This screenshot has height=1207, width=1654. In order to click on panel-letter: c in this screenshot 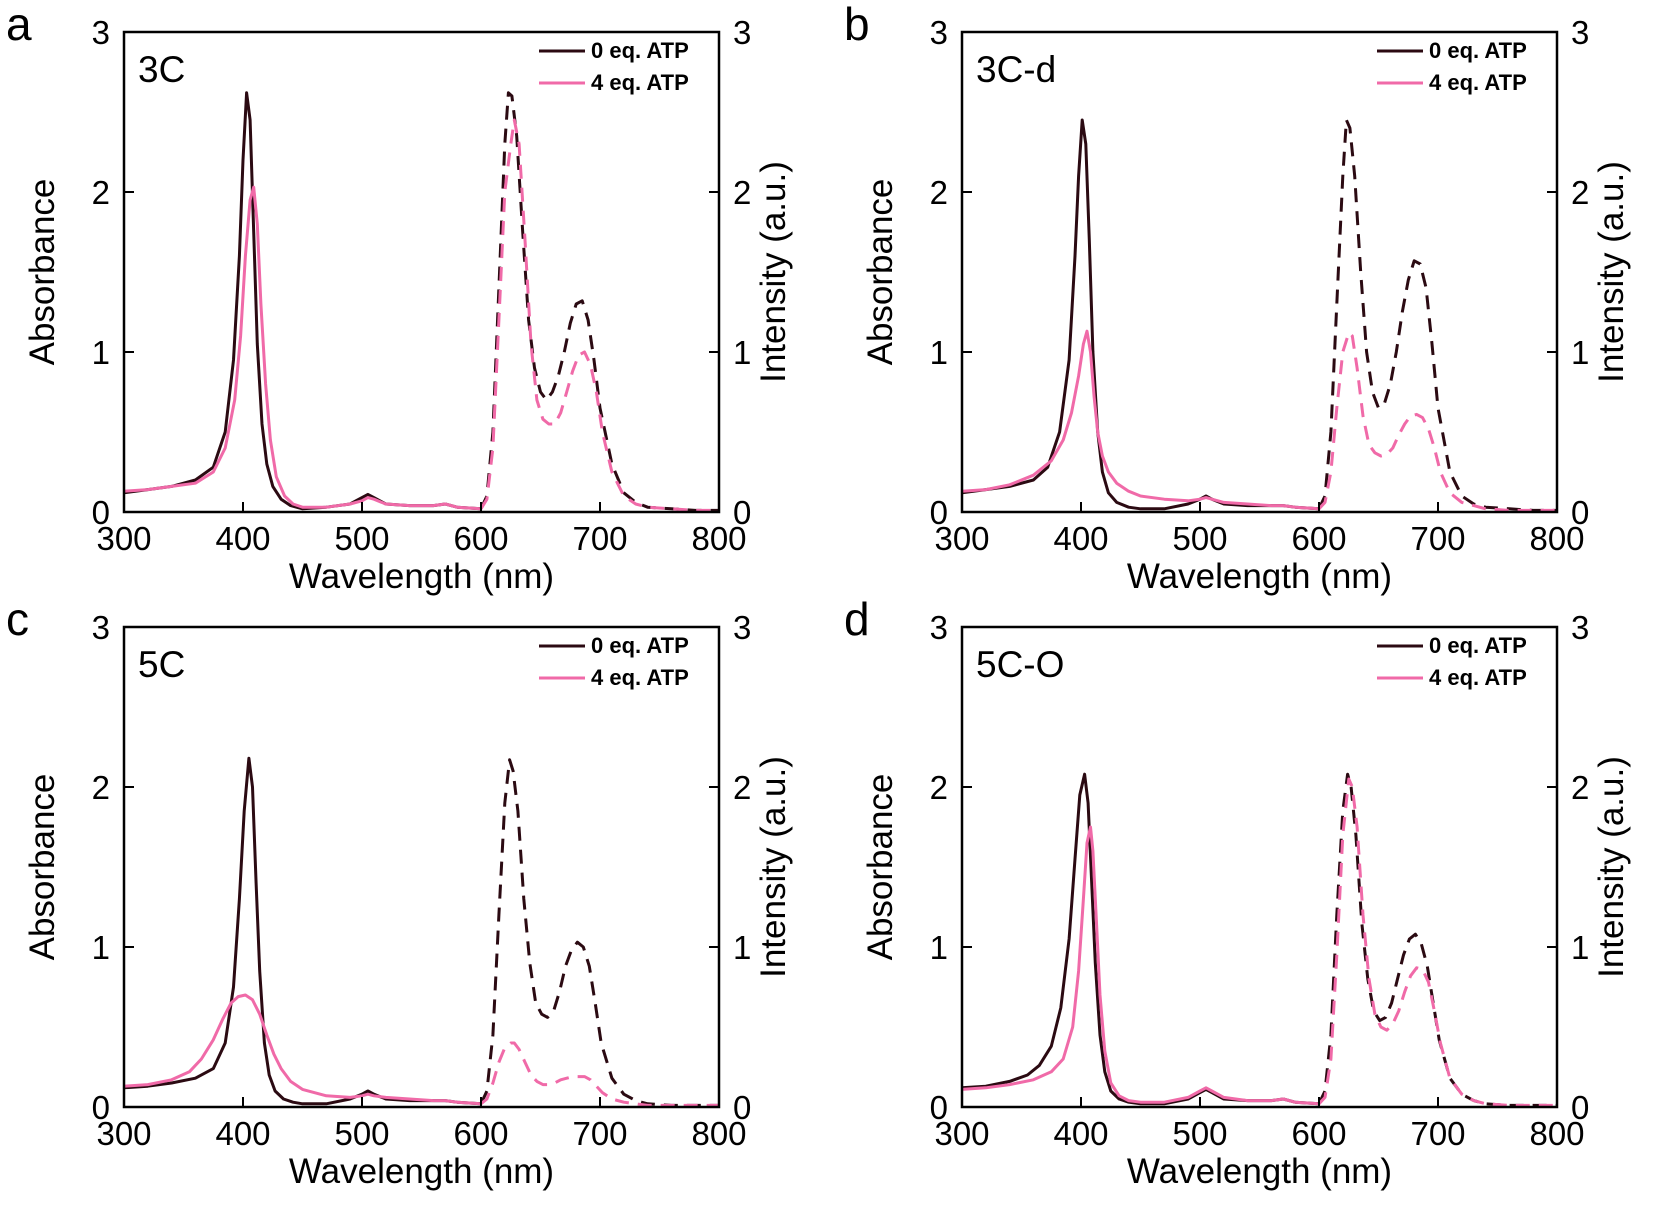, I will do `click(17, 619)`.